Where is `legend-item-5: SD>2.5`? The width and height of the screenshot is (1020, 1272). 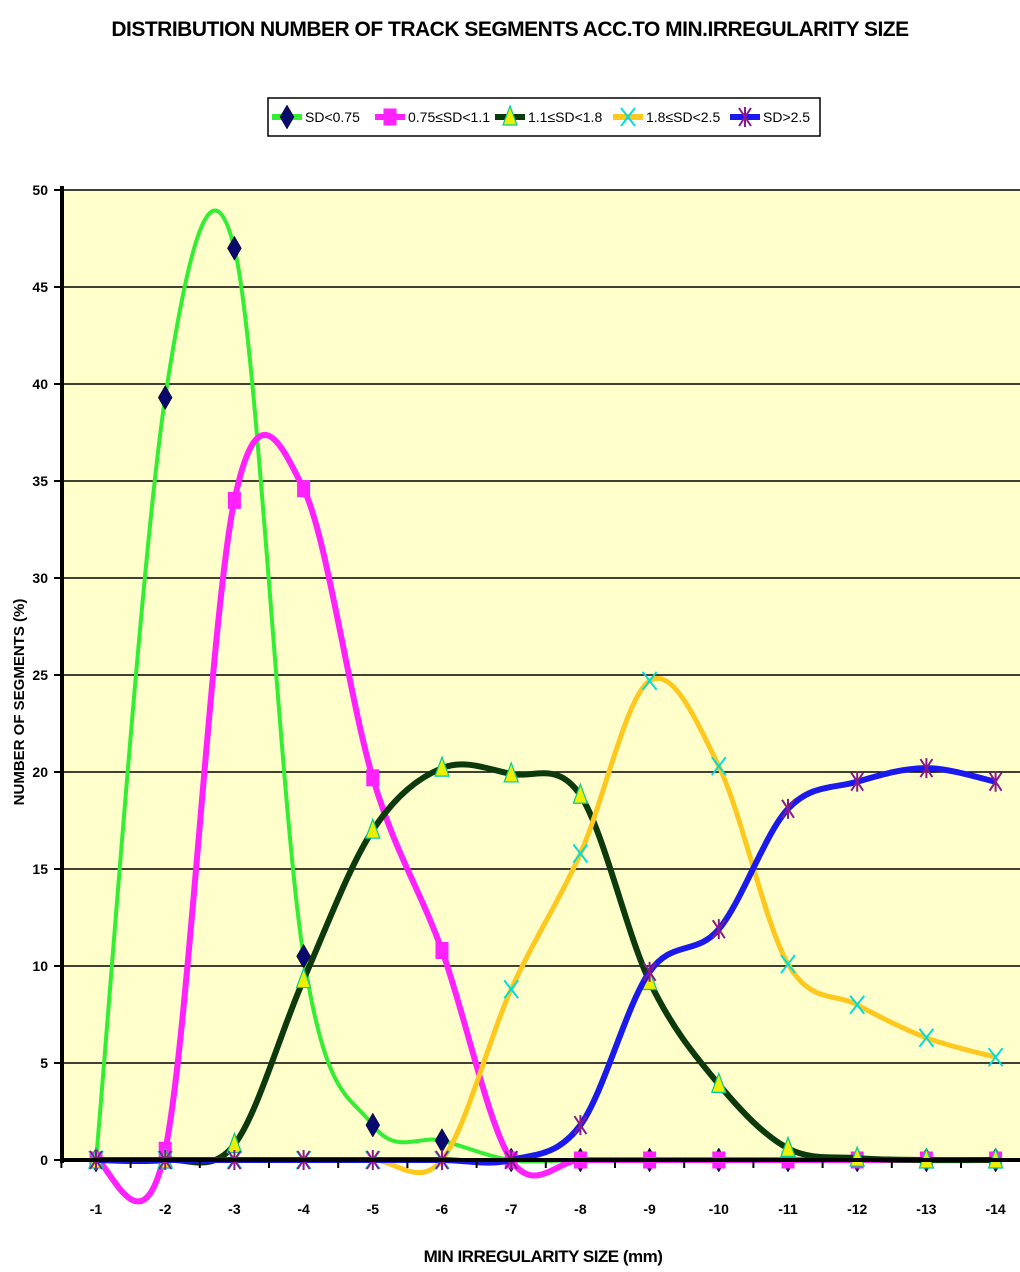 legend-item-5: SD>2.5 is located at coordinates (770, 117).